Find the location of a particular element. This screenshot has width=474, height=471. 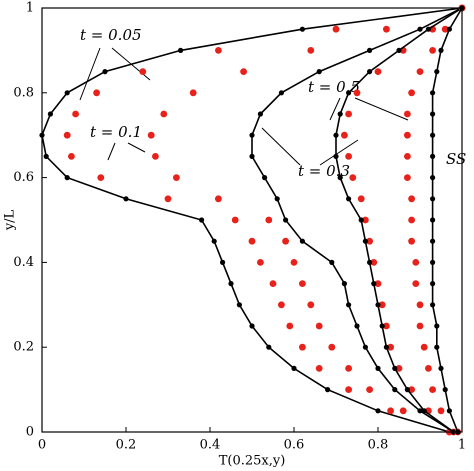

x-tick-label: 0.8 is located at coordinates (378, 445).